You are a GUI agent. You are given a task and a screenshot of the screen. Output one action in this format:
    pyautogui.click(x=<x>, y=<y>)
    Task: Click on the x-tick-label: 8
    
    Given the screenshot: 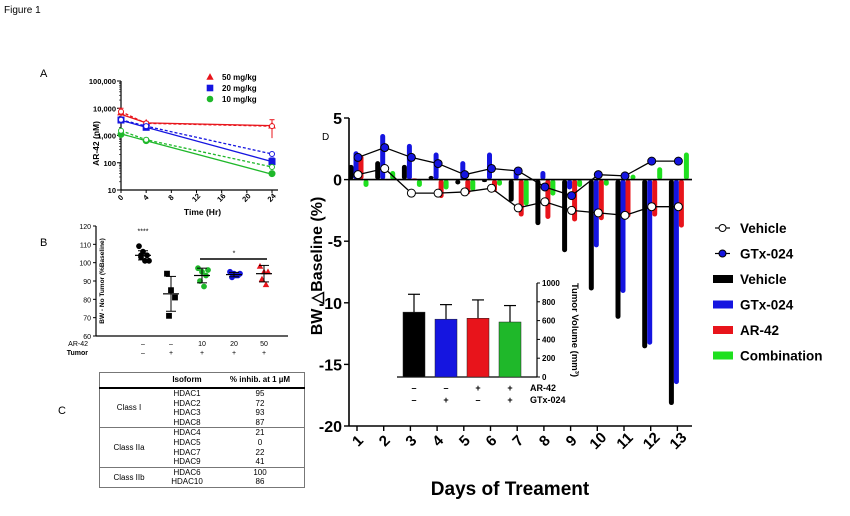 What is the action you would take?
    pyautogui.click(x=545, y=441)
    